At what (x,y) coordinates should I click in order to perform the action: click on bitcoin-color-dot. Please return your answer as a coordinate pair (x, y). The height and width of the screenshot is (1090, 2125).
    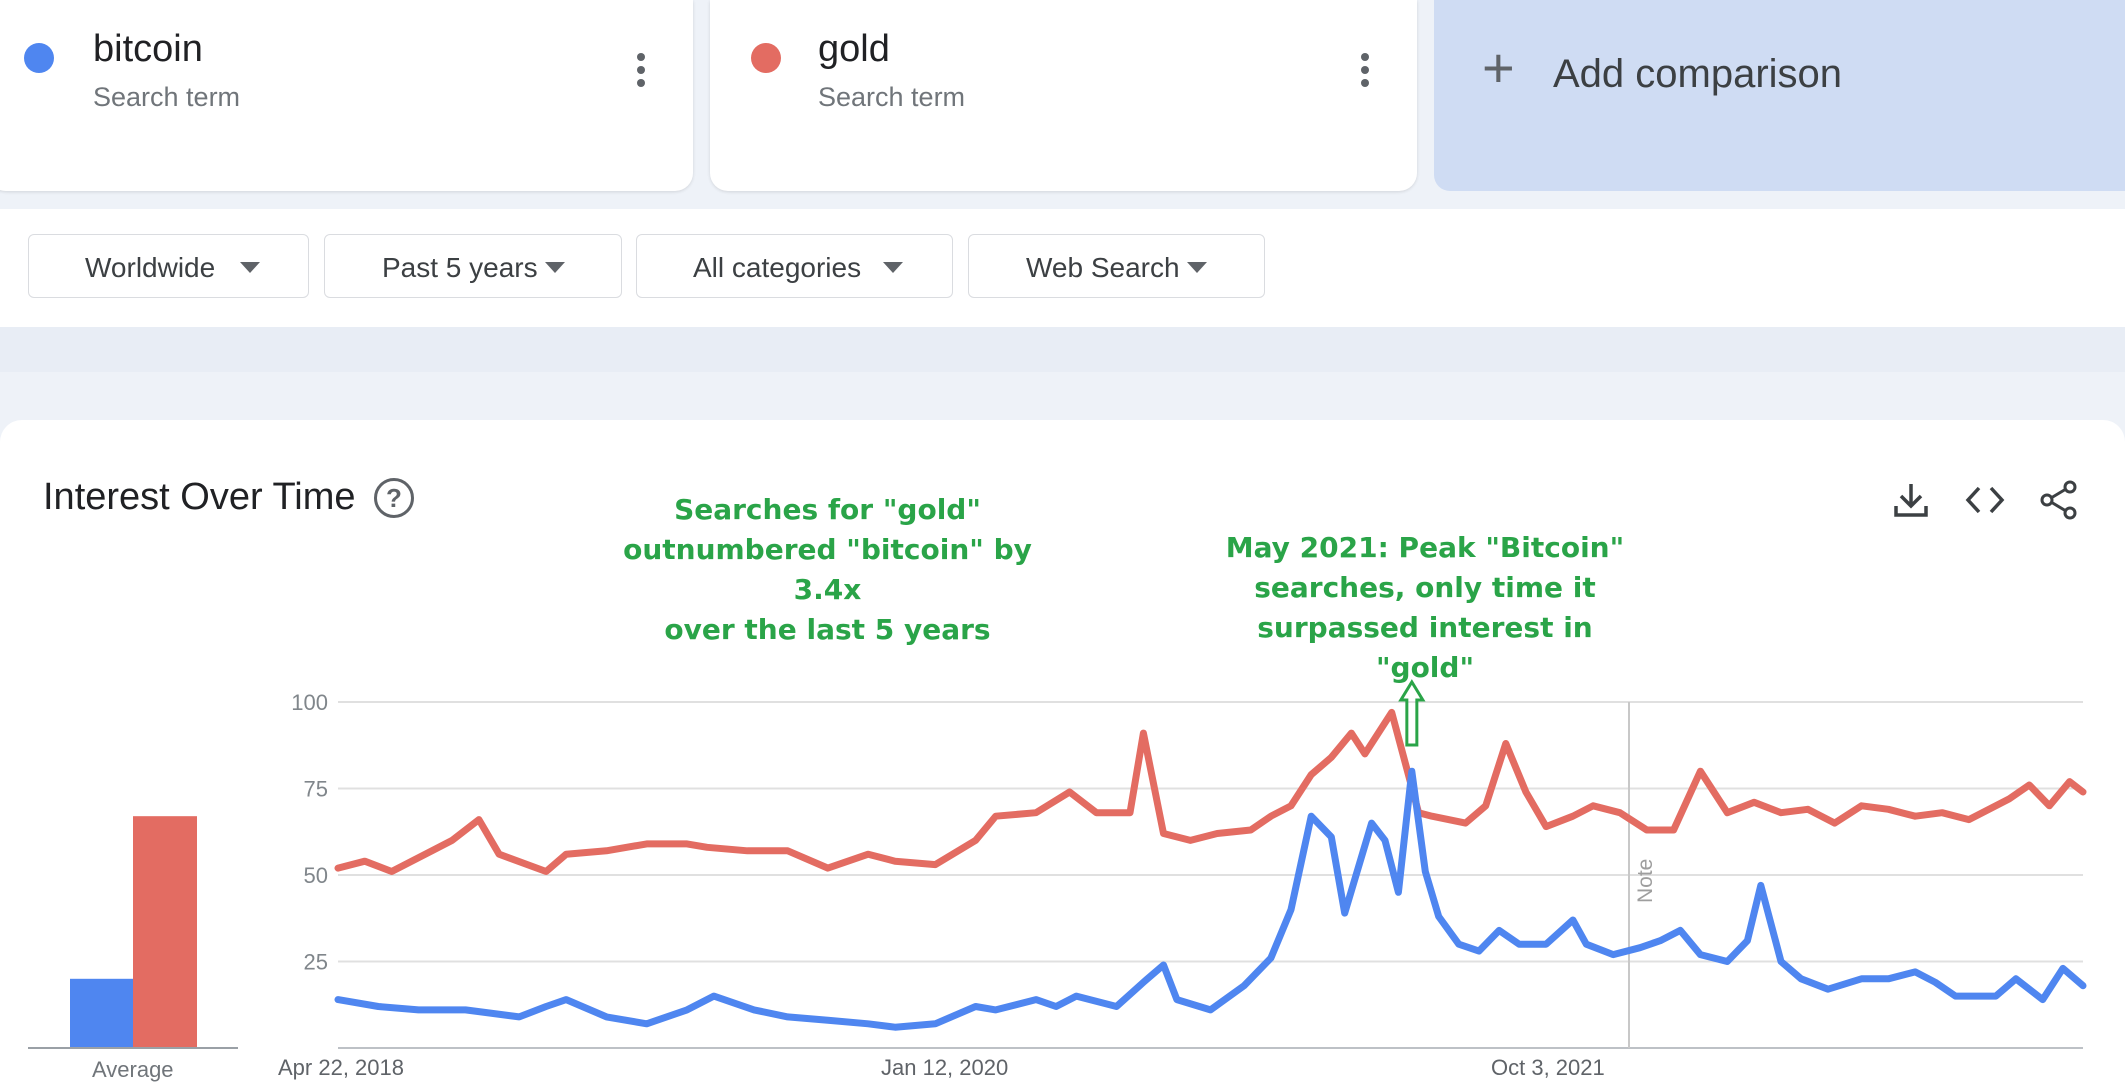
    Looking at the image, I should click on (39, 58).